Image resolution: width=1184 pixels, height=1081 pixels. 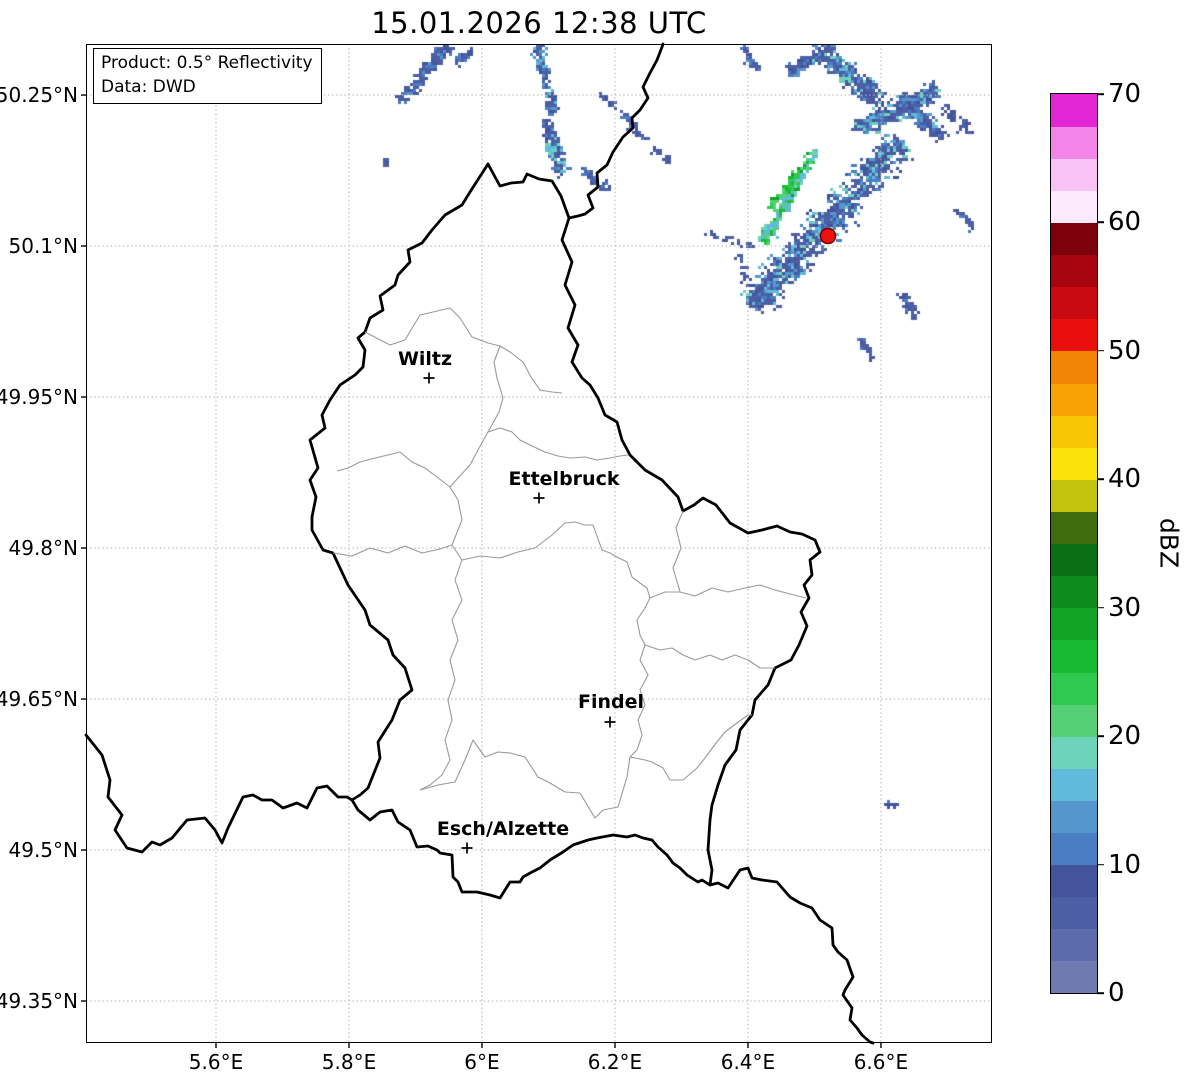 I want to click on colorbar-tick-label: 70, so click(x=1125, y=94).